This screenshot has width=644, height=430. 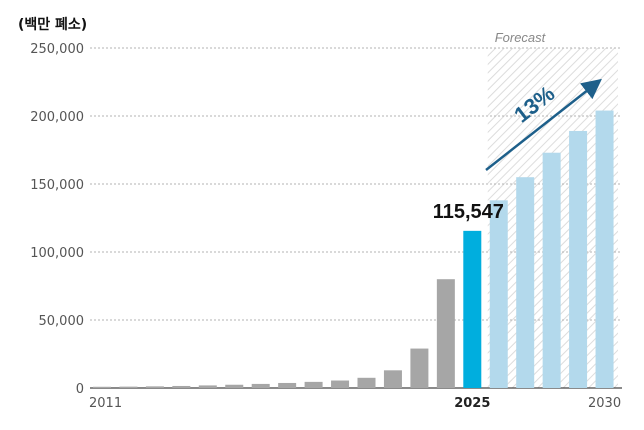 I want to click on y-tick-label: 50,000, so click(x=62, y=321).